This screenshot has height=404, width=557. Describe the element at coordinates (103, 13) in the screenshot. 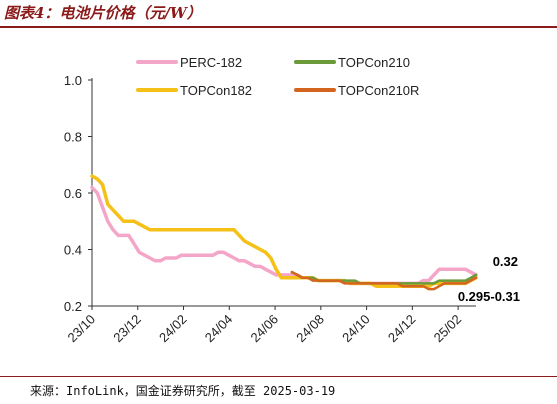

I see `figure-title: 图表4：电池片价格（元/W）` at that location.